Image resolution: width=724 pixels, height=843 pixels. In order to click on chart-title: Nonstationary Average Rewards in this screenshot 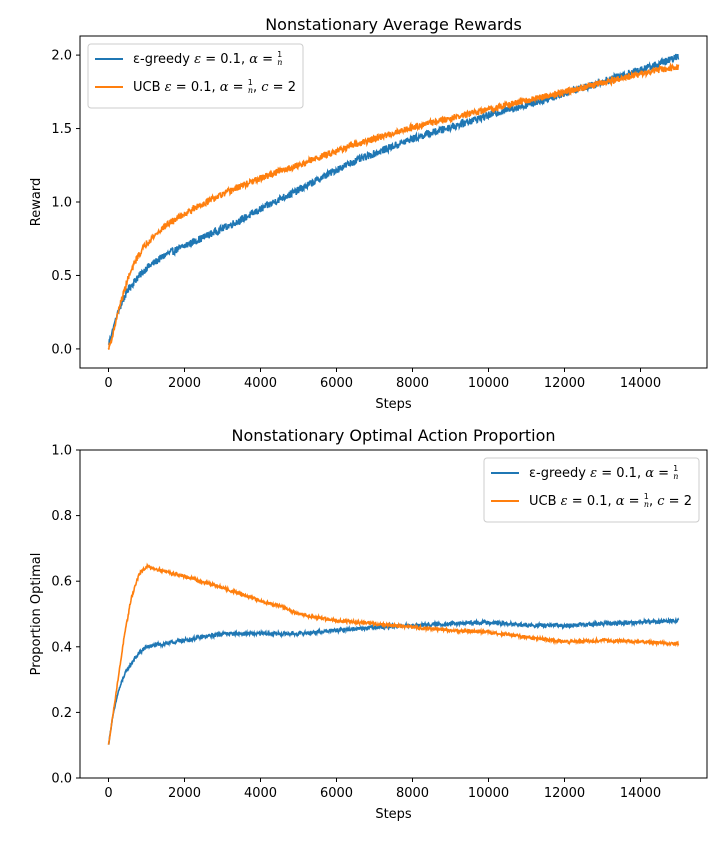, I will do `click(393, 24)`.